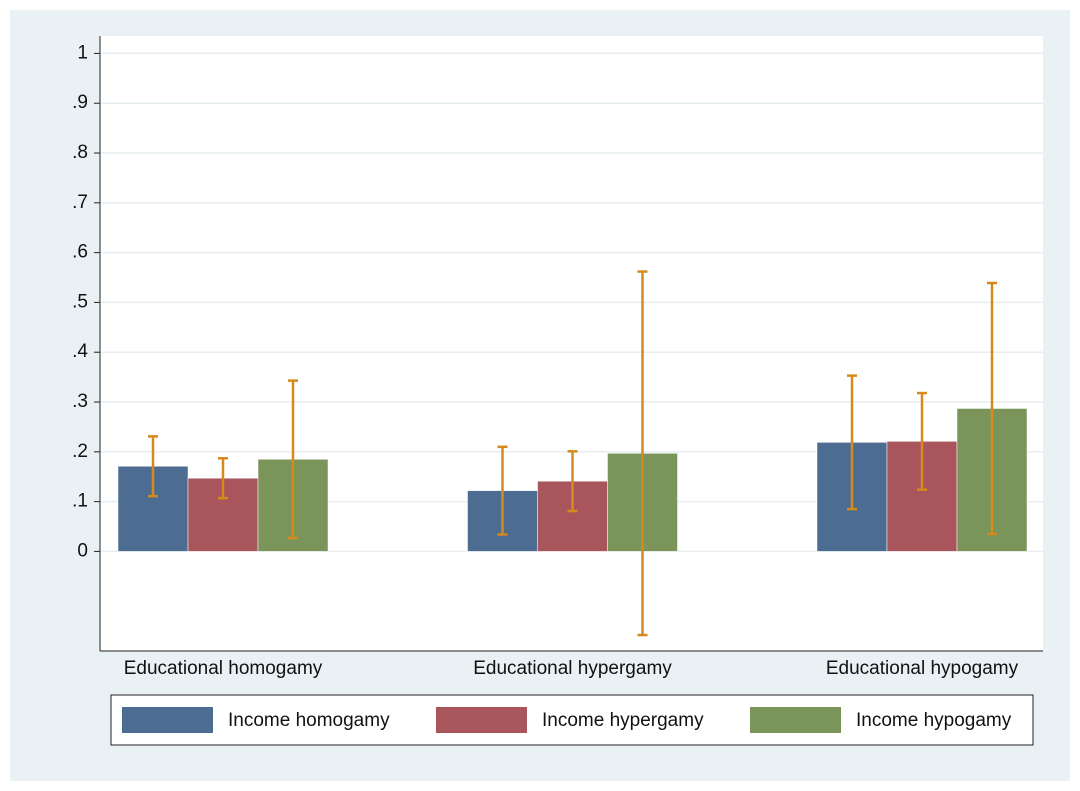 This screenshot has width=1080, height=791. What do you see at coordinates (309, 720) in the screenshot?
I see `legend-label: Income homogamy` at bounding box center [309, 720].